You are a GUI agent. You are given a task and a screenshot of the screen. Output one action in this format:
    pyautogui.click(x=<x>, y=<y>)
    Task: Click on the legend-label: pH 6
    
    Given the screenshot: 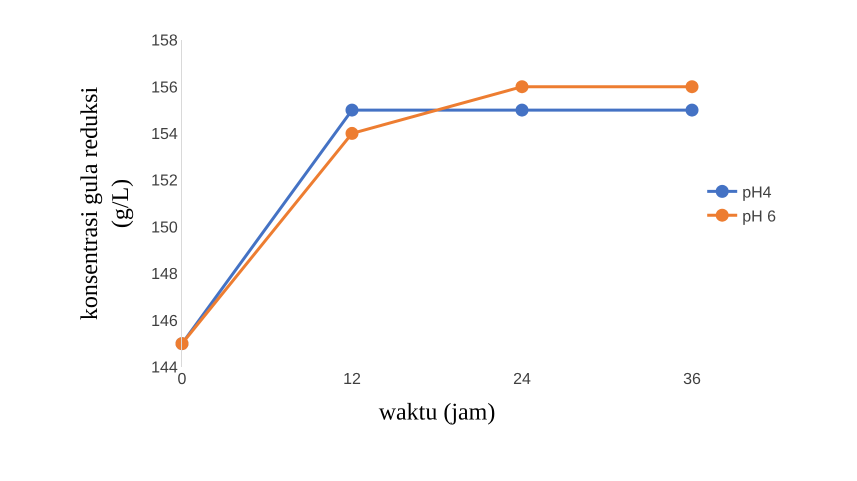 What is the action you would take?
    pyautogui.click(x=759, y=217)
    